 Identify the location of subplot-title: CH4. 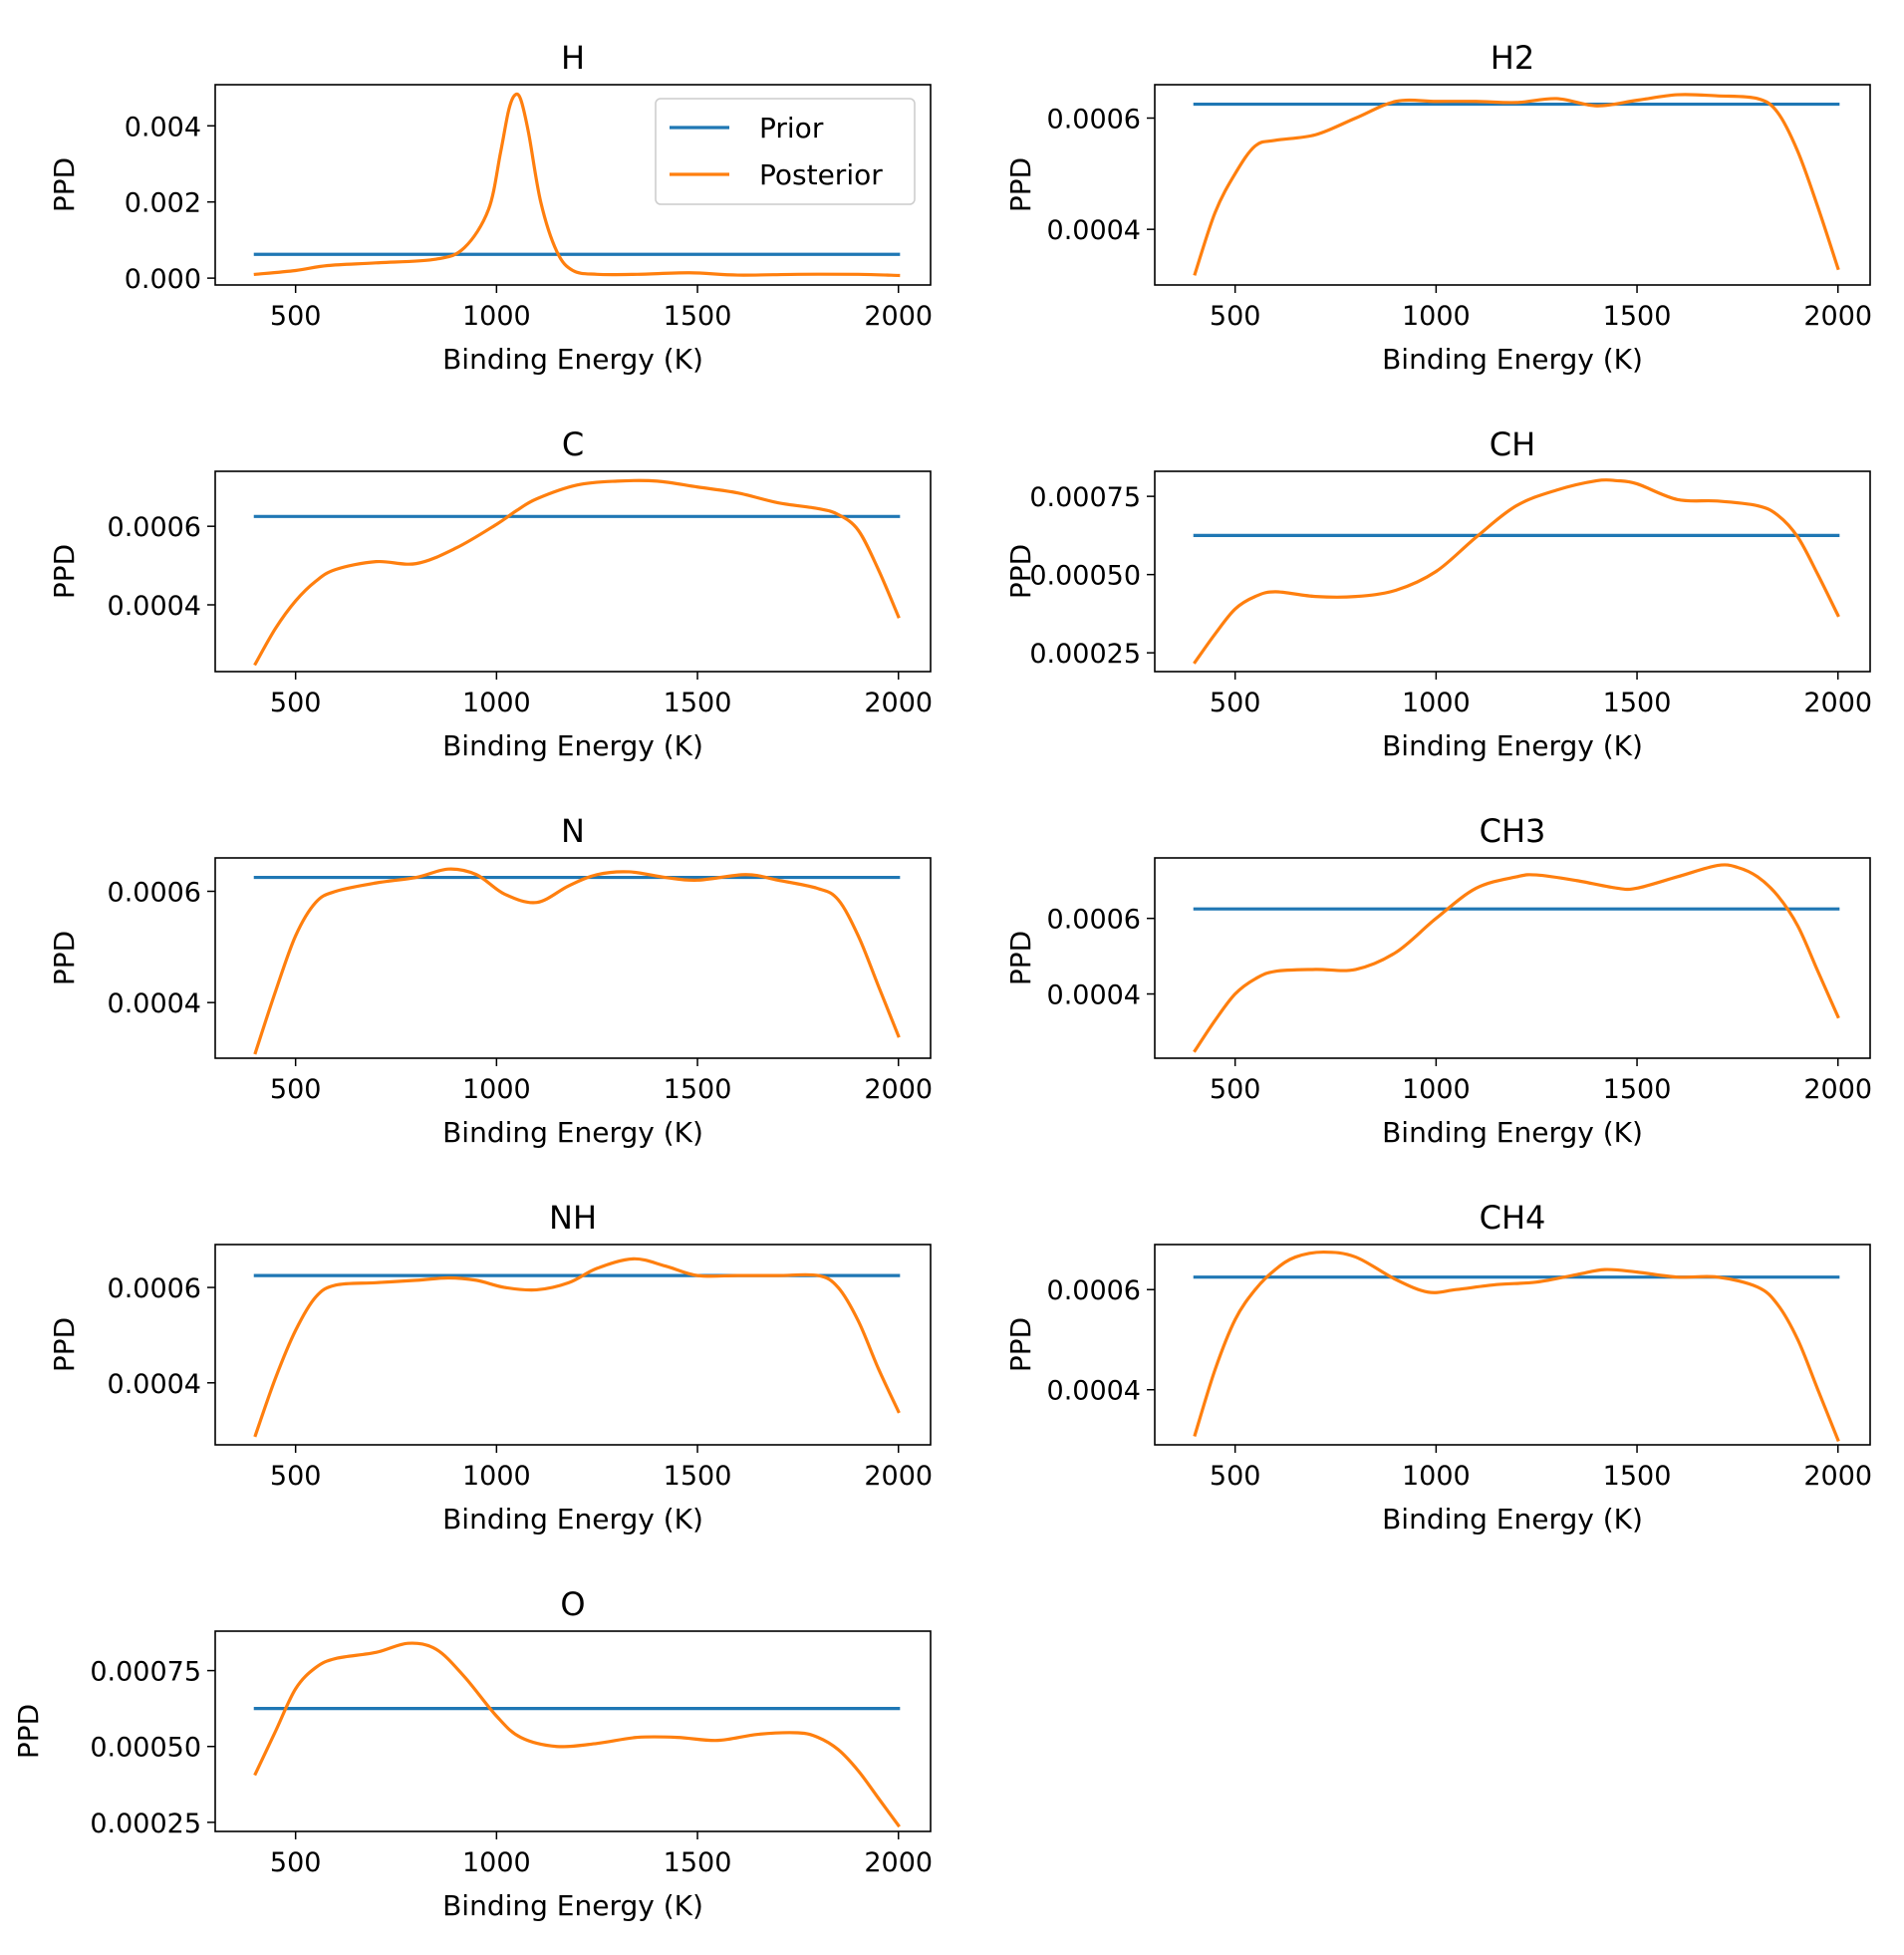
(1513, 1218).